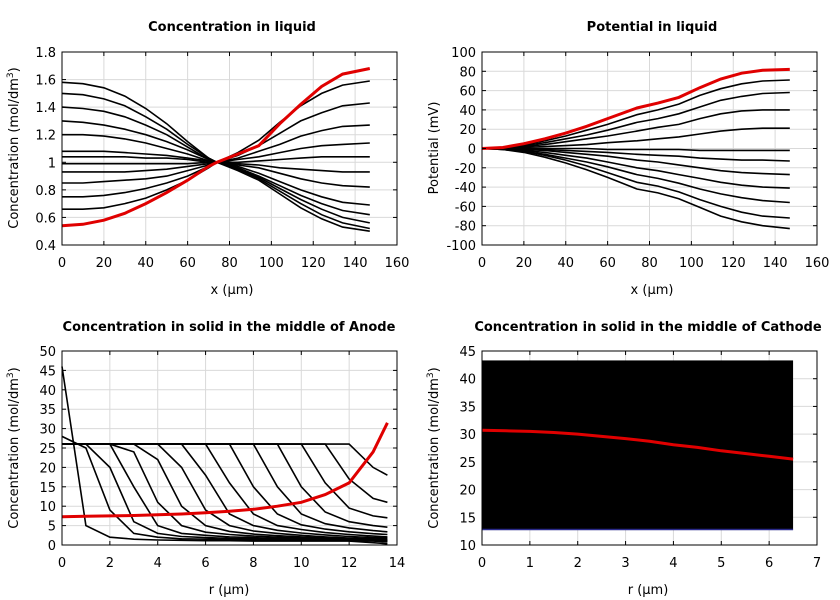  What do you see at coordinates (691, 263) in the screenshot?
I see `x-tick-label: 100` at bounding box center [691, 263].